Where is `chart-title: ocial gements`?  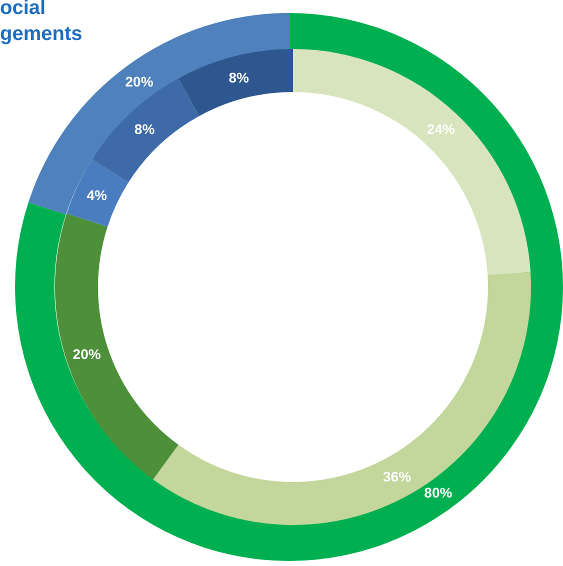 chart-title: ocial gements is located at coordinates (41, 23).